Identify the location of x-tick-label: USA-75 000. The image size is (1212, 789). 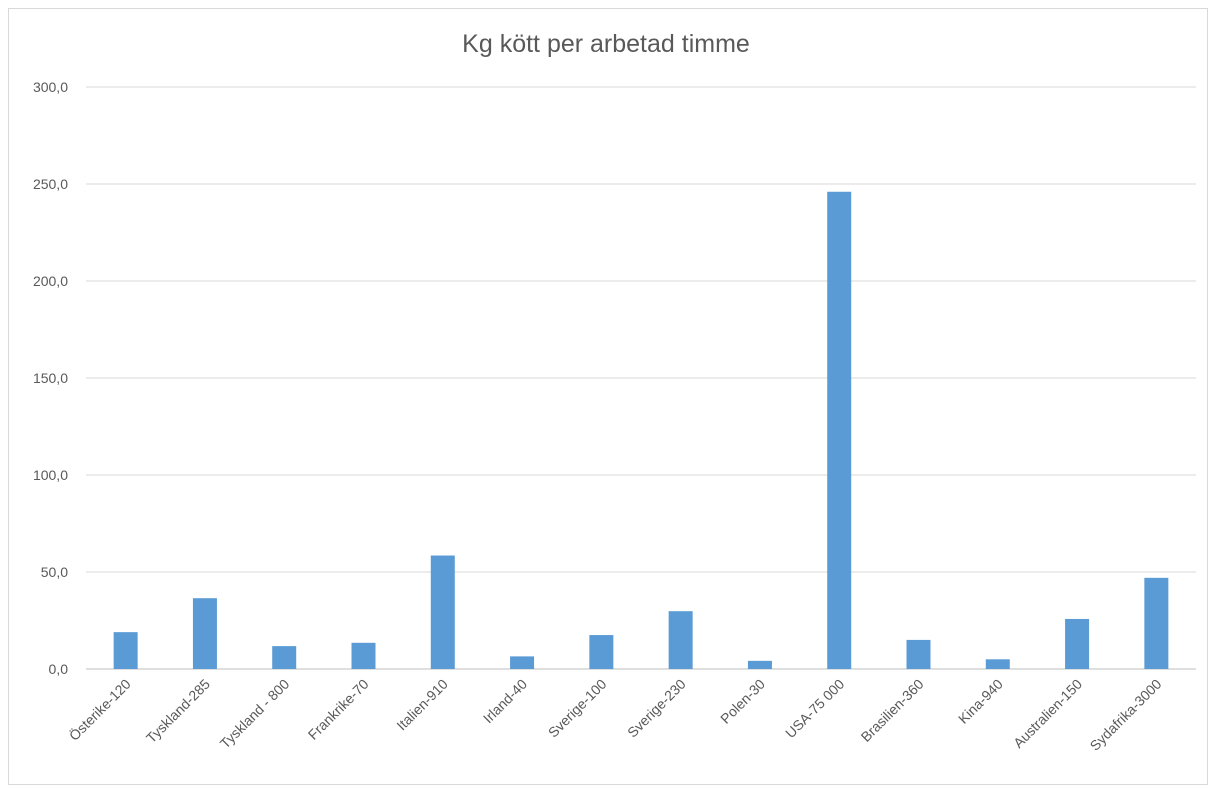
(814, 708).